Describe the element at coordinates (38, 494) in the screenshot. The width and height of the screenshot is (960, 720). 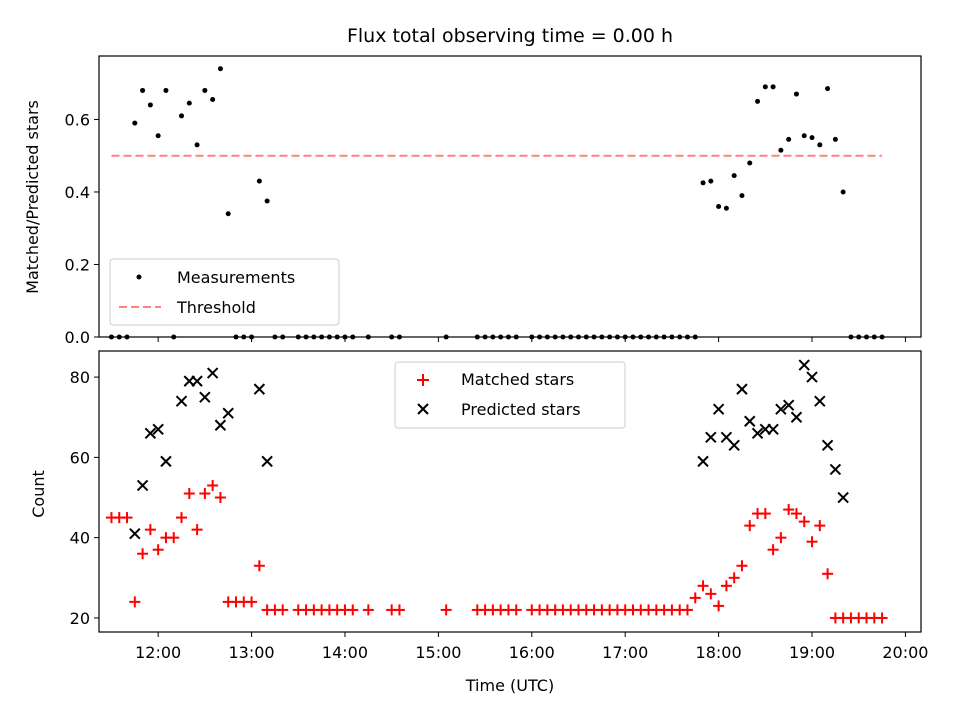
I see `bottom-y-axis-label: Count` at that location.